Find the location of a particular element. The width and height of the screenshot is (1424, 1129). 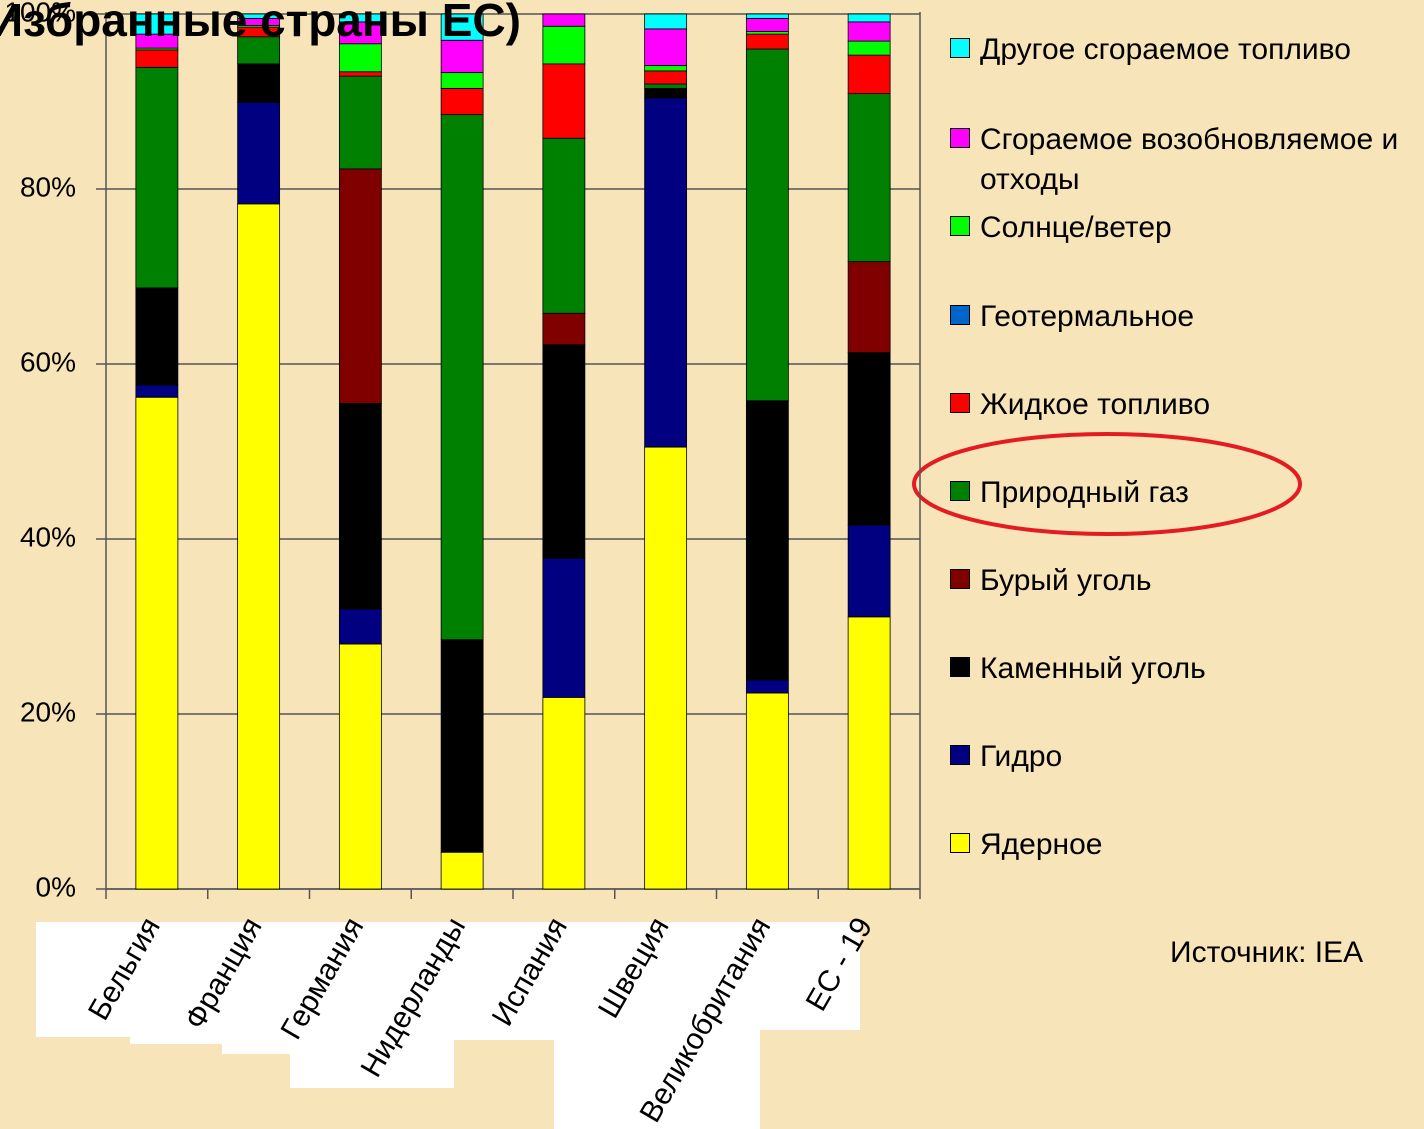

legend-item: Каменный уголь is located at coordinates (1185, 669).